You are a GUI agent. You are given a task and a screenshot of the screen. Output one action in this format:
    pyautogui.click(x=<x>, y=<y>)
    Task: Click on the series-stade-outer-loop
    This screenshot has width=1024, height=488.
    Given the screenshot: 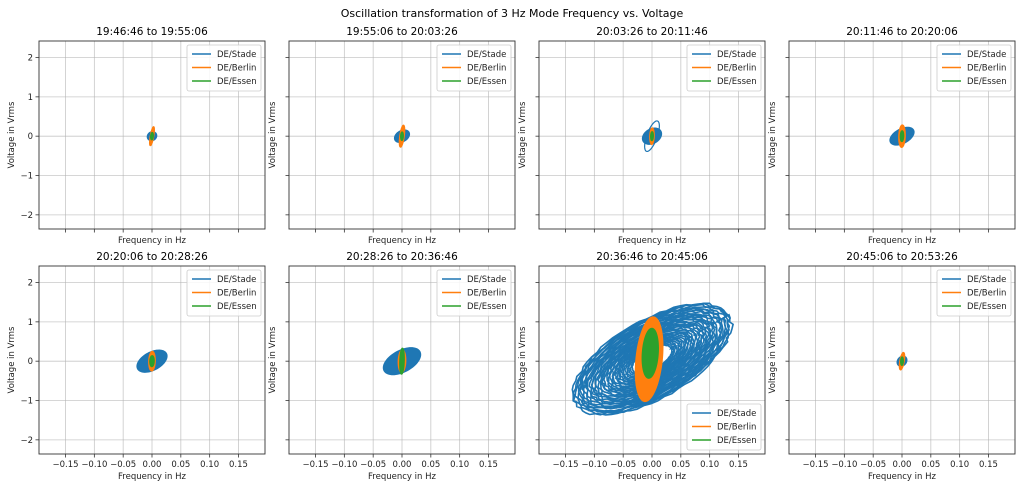 What is the action you would take?
    pyautogui.click(x=652, y=136)
    